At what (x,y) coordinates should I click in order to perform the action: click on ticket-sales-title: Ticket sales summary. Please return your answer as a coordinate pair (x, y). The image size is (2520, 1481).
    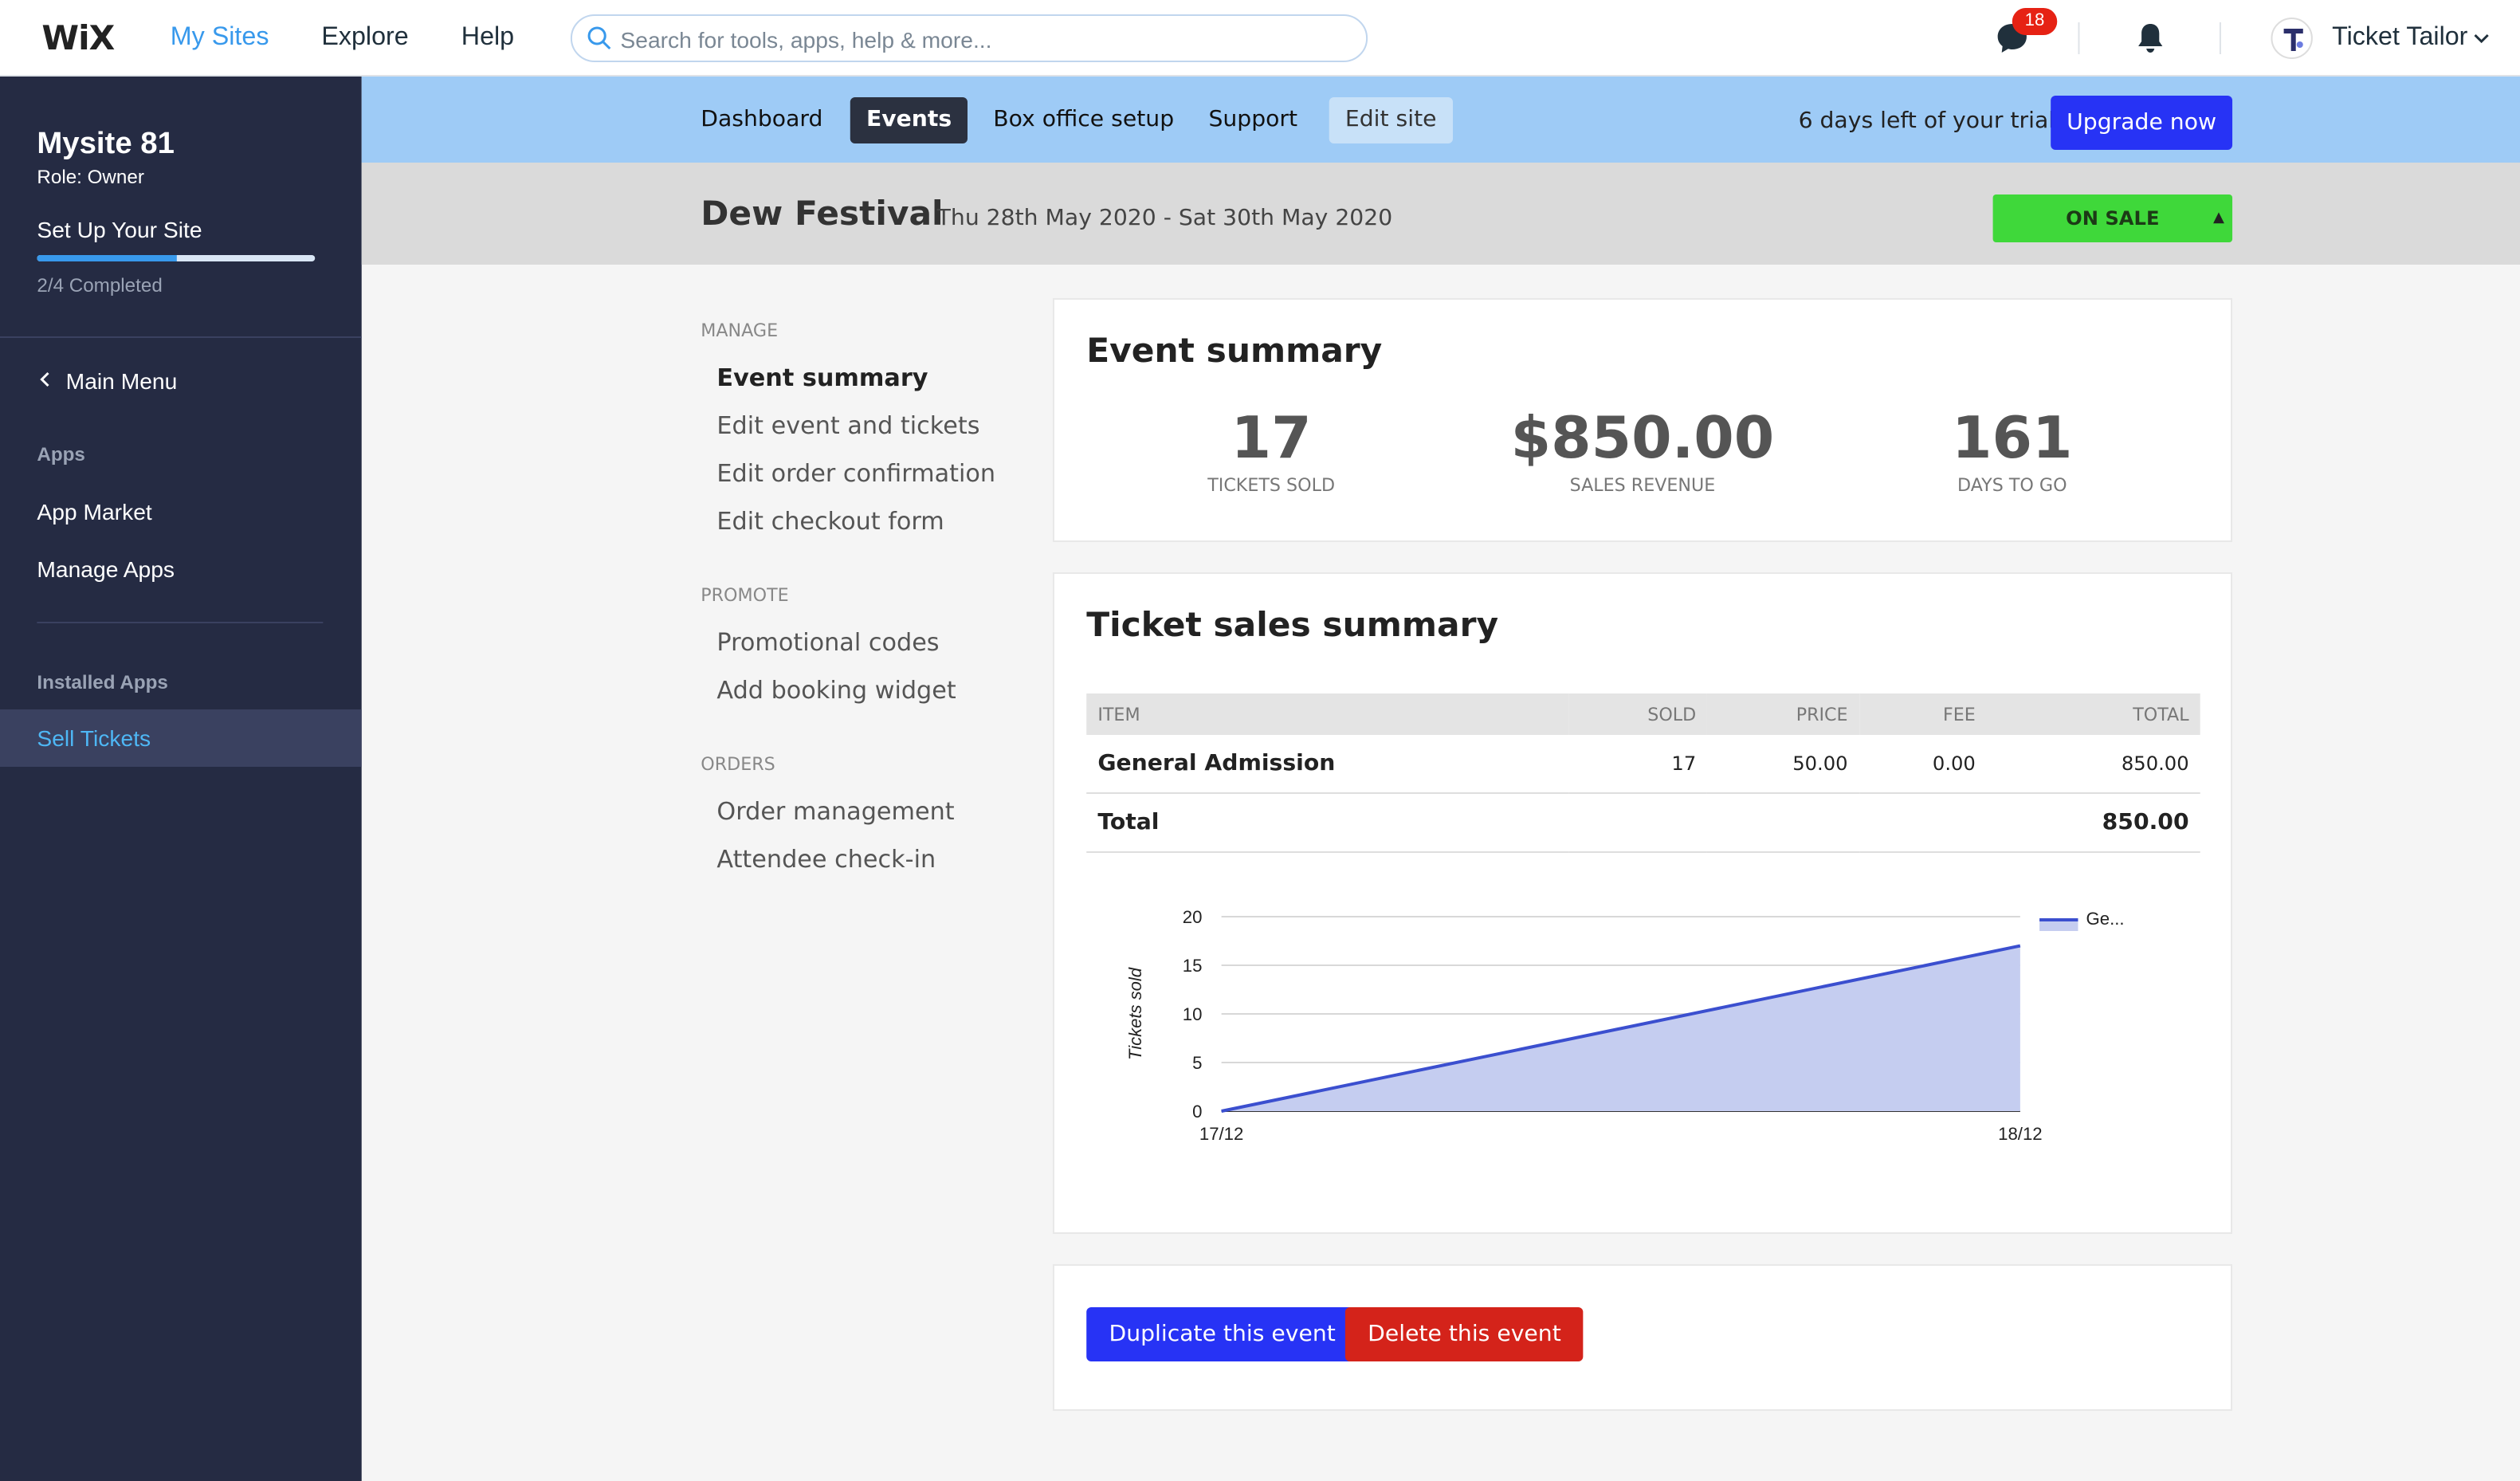
    Looking at the image, I should click on (1292, 625).